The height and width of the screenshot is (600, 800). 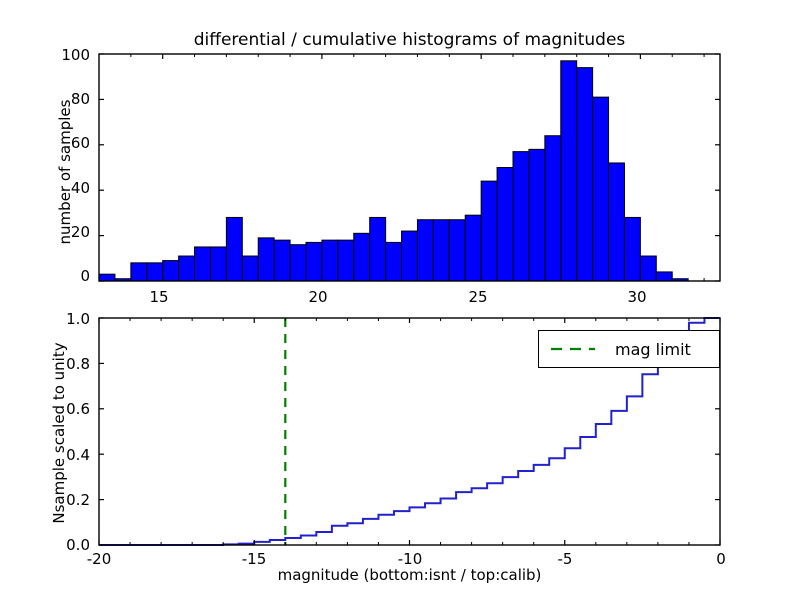 I want to click on legend-dash-swatch, so click(x=573, y=349).